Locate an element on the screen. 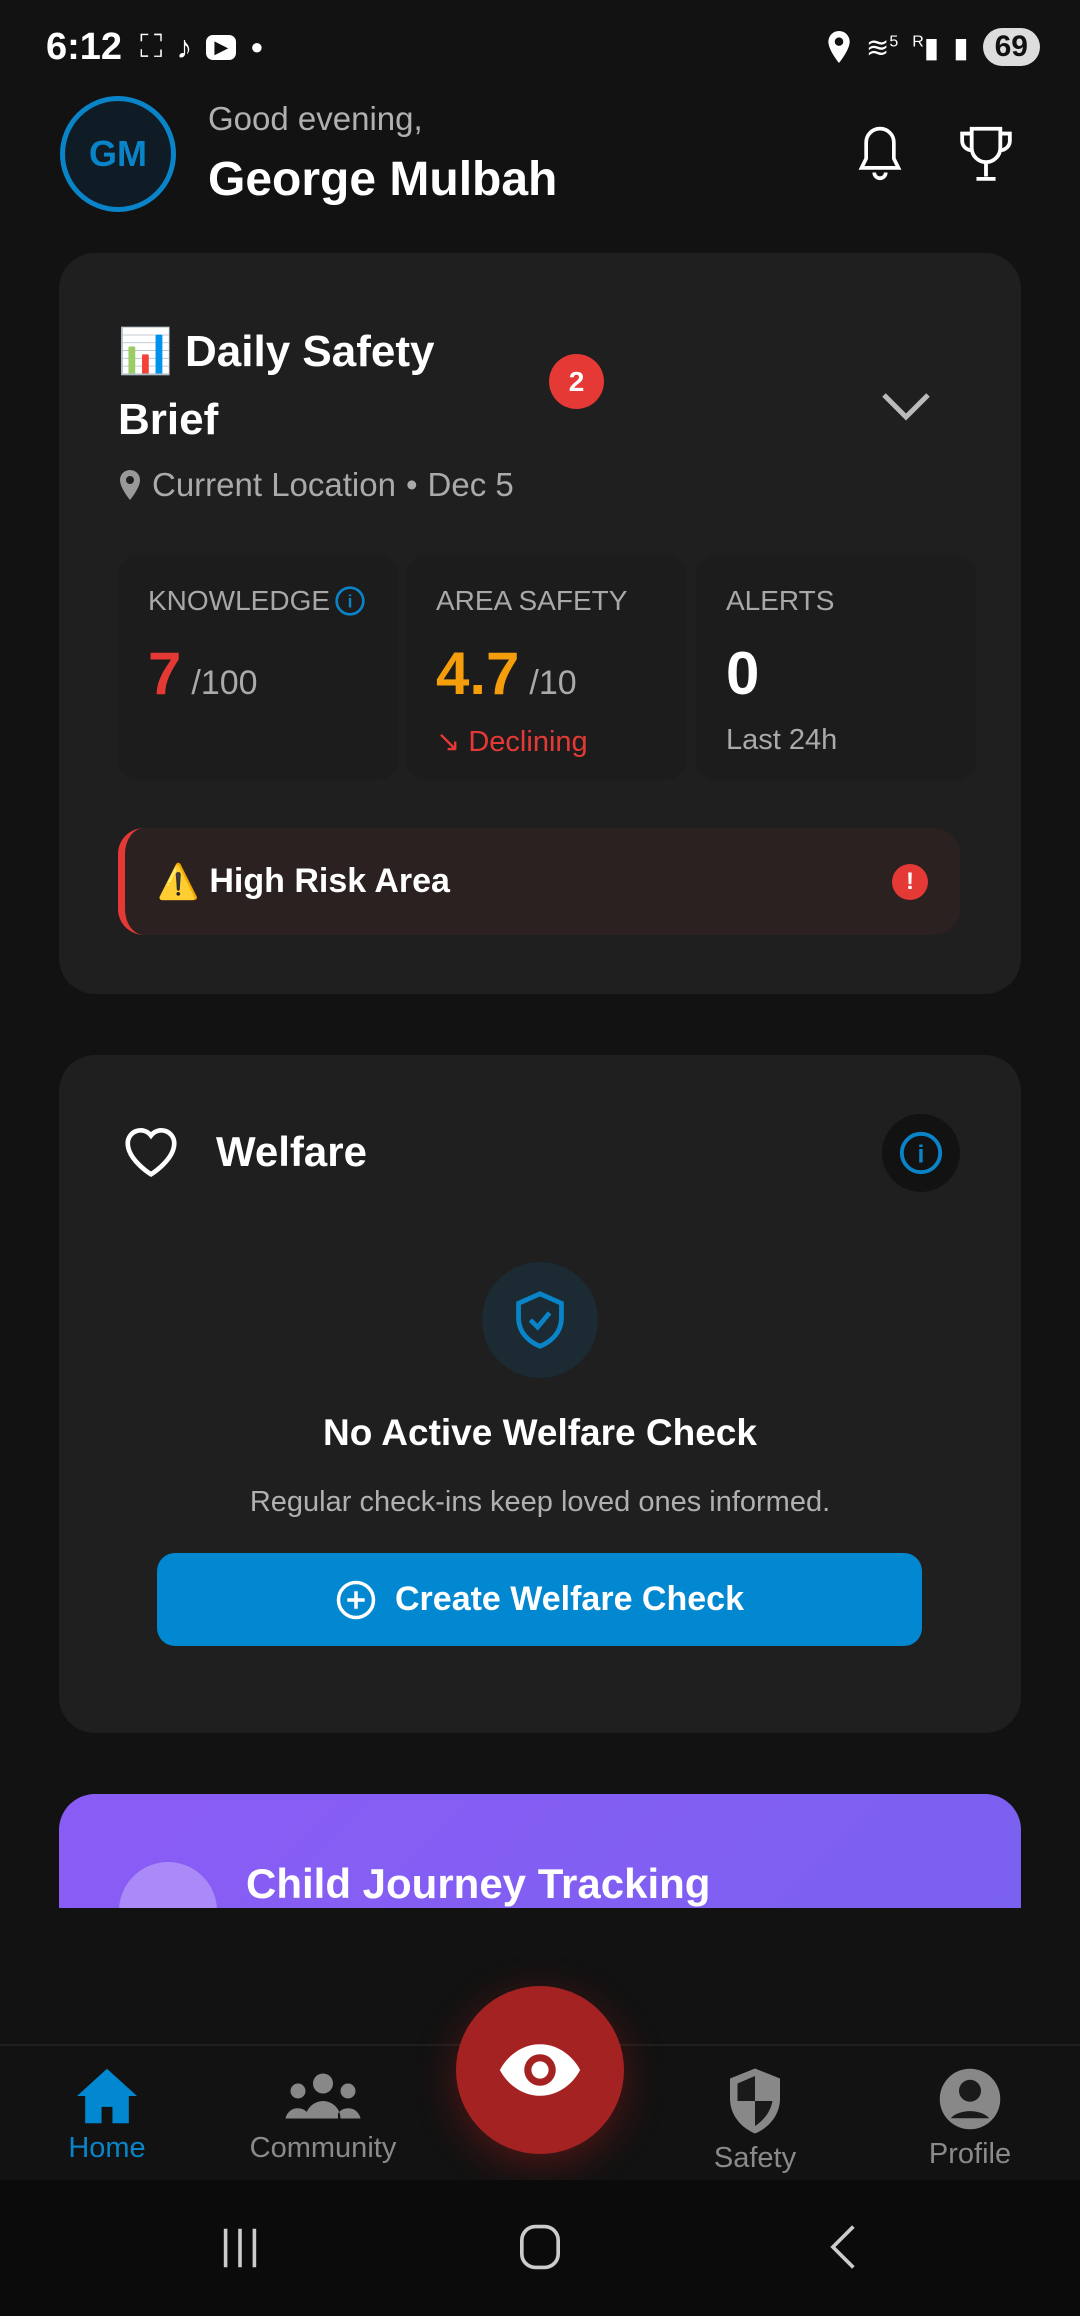 Image resolution: width=1080 pixels, height=2316 pixels. notifications-button is located at coordinates (880, 156).